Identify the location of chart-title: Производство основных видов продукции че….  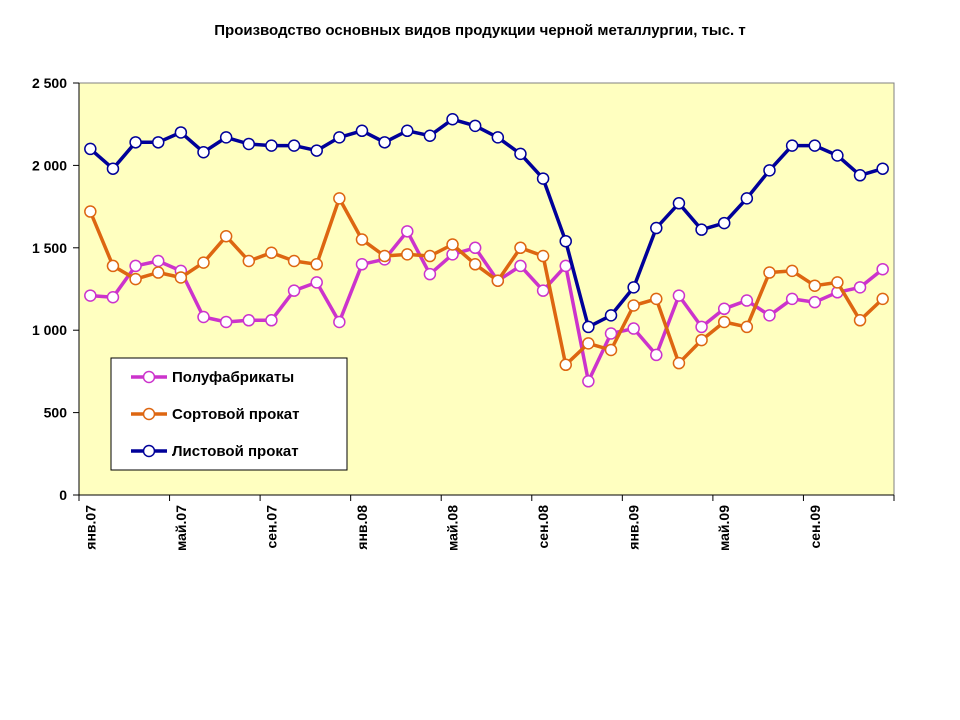
(480, 30).